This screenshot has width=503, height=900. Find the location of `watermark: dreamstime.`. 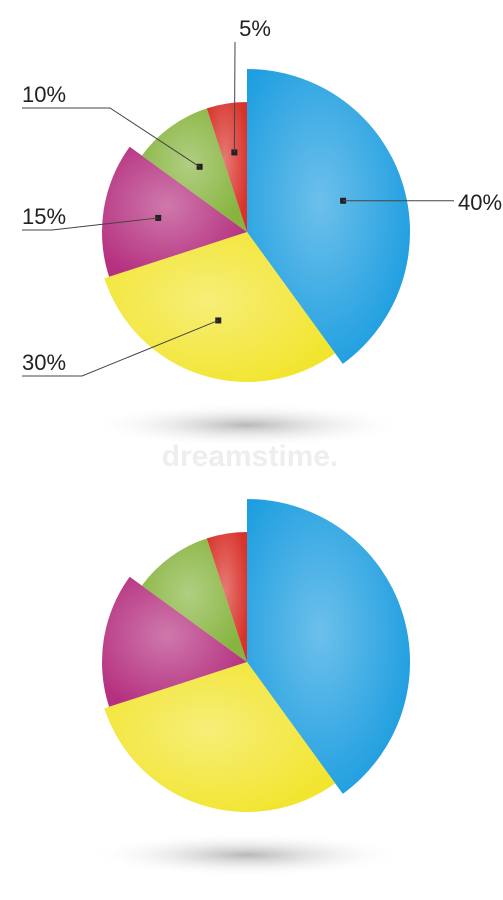

watermark: dreamstime. is located at coordinates (250, 456).